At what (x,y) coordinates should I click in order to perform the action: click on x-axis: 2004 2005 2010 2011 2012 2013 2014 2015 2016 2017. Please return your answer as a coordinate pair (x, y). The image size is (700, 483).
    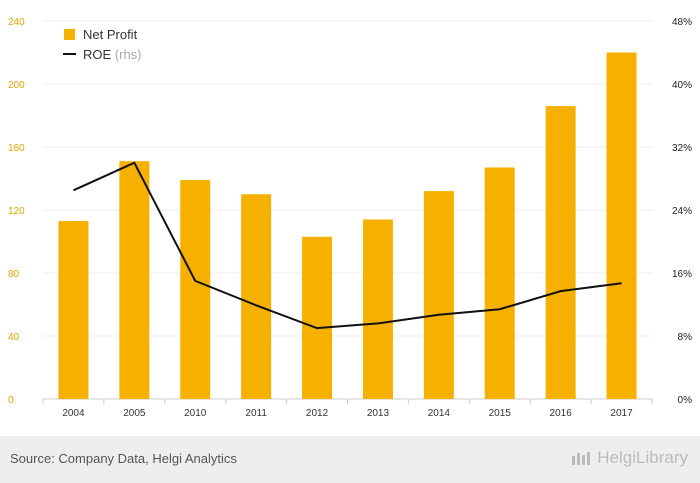
    Looking at the image, I should click on (347, 409).